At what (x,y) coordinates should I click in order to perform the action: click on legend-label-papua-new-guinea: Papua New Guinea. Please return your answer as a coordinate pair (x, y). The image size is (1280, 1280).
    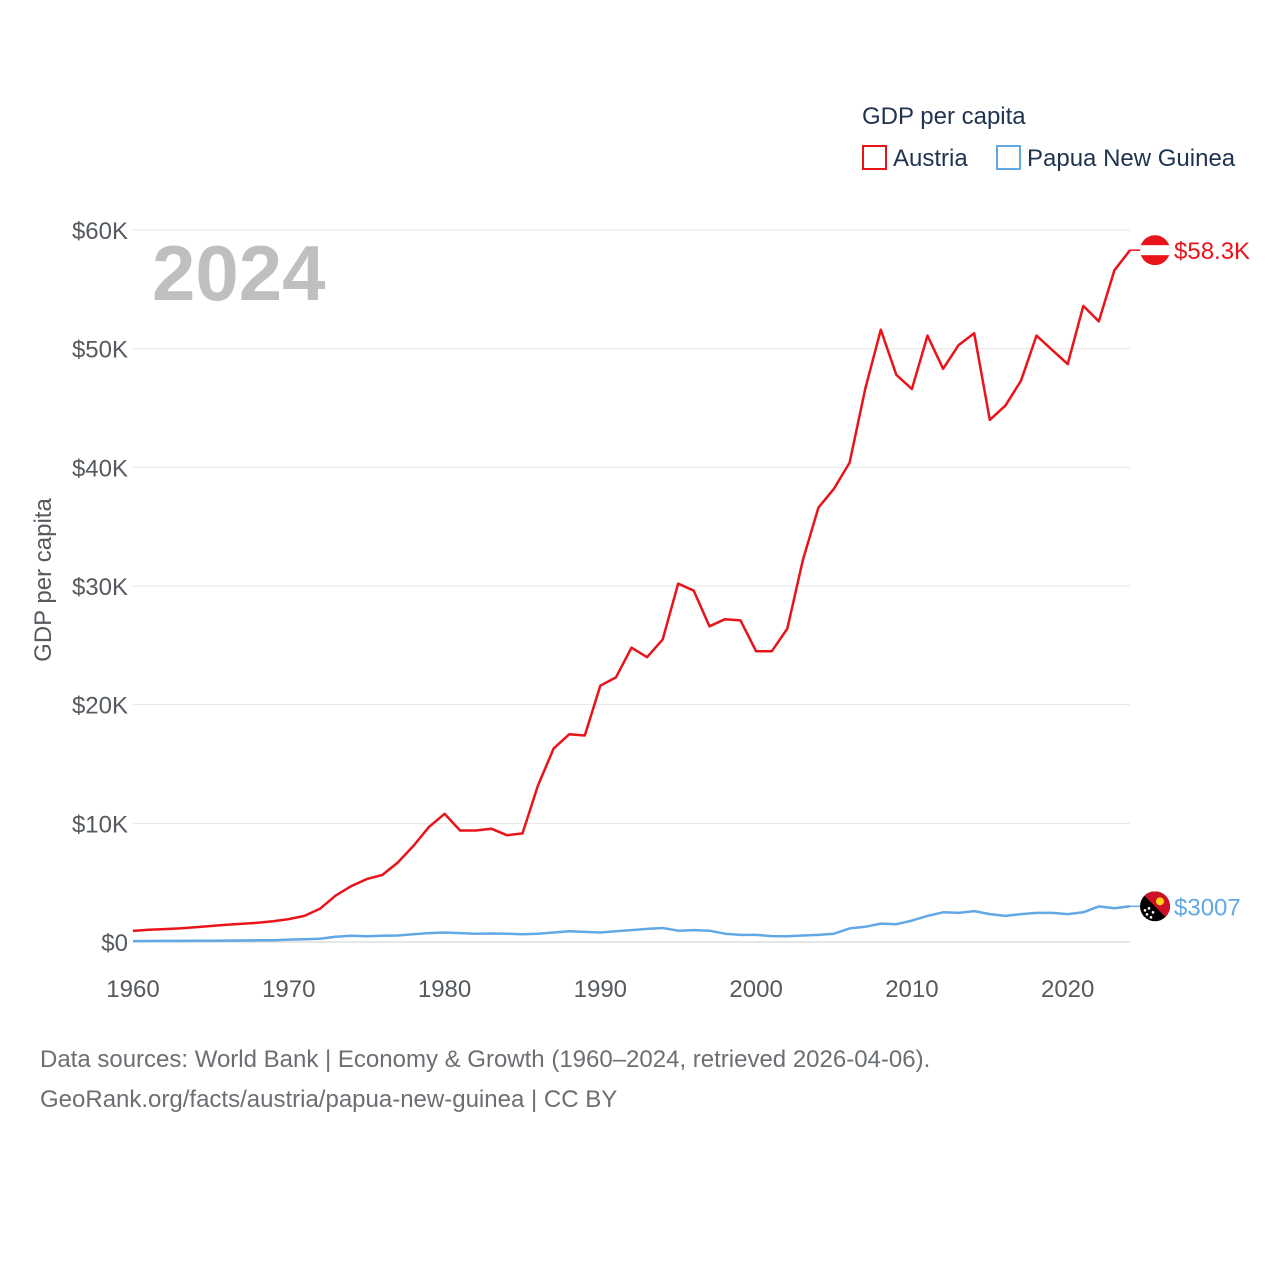
    Looking at the image, I should click on (1131, 158).